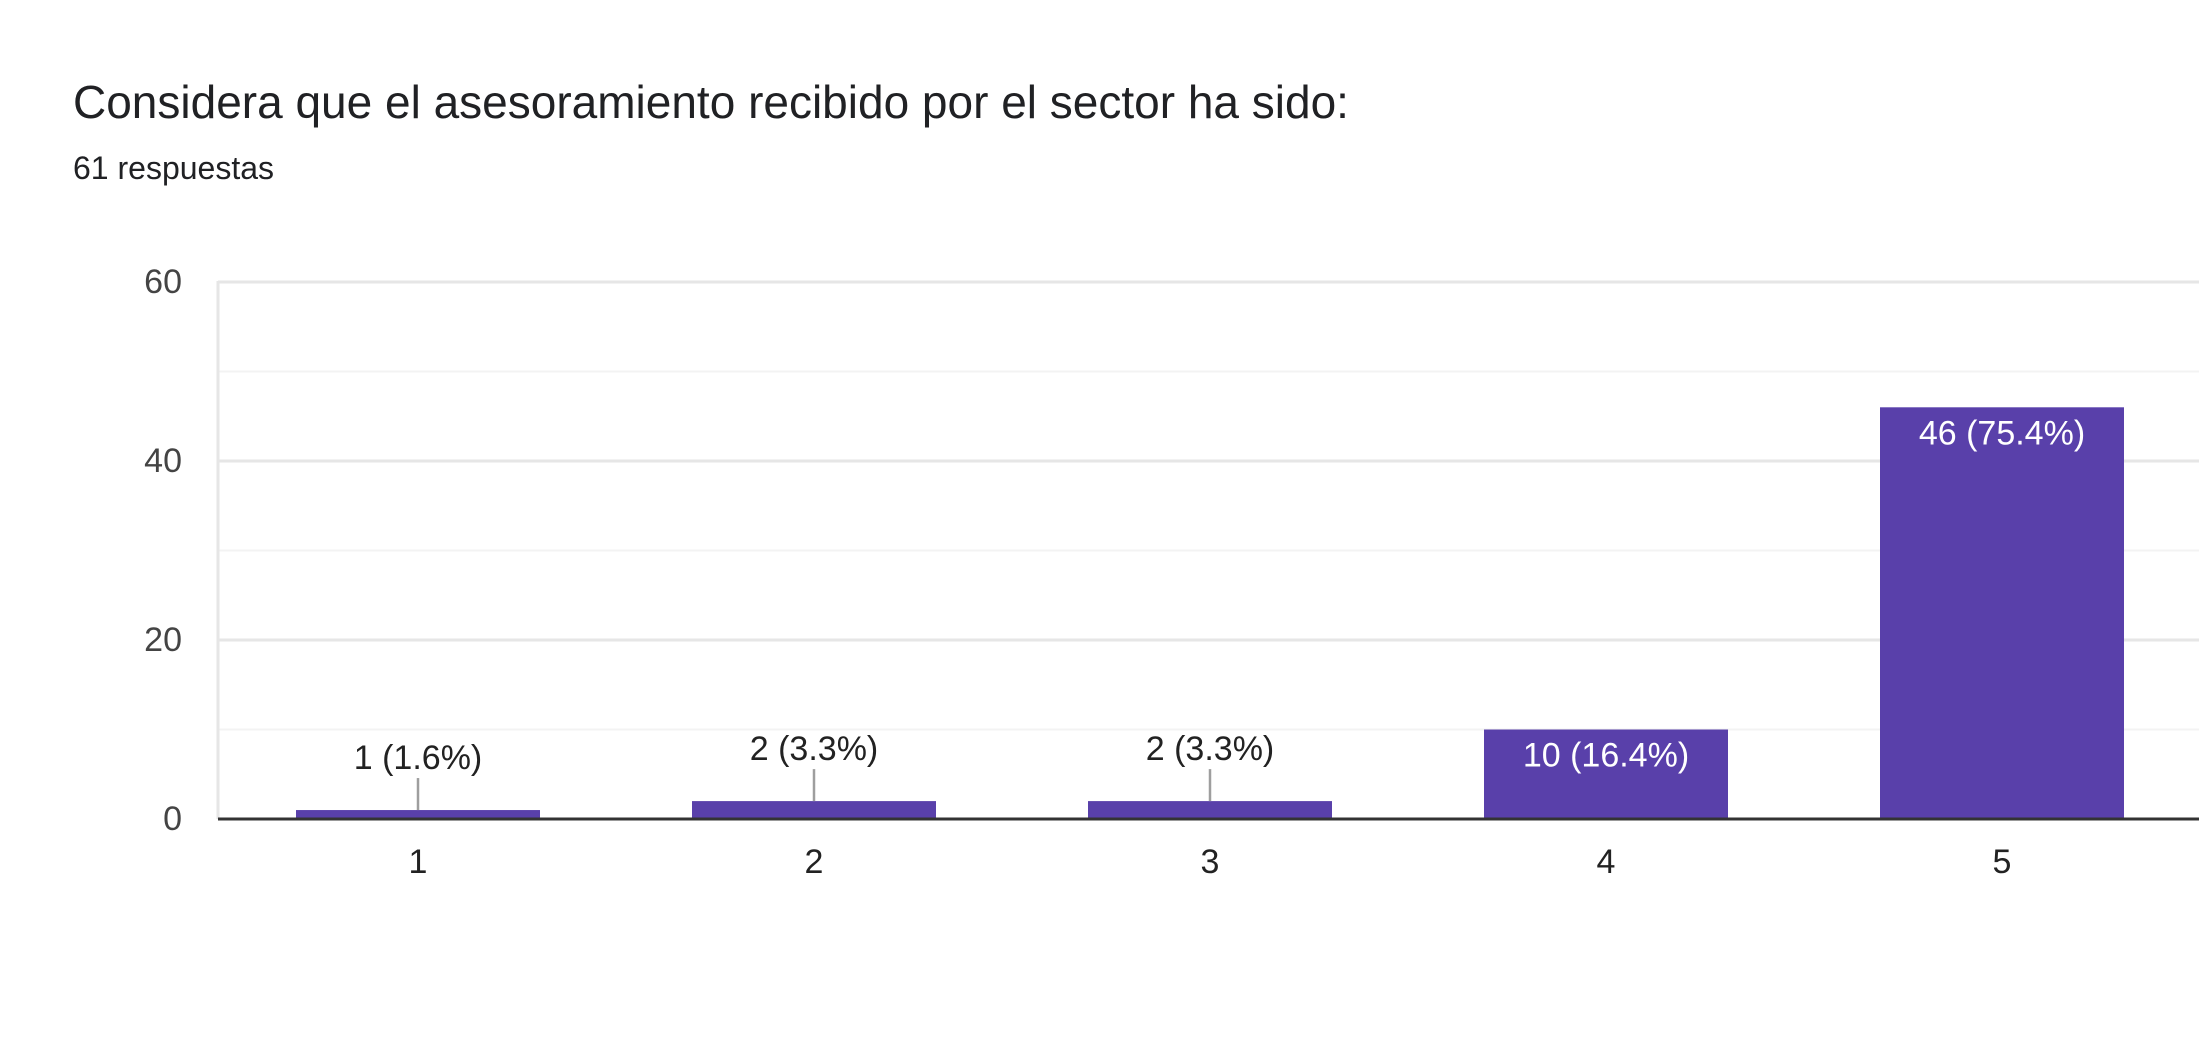  I want to click on y-tick-label: 60, so click(163, 282).